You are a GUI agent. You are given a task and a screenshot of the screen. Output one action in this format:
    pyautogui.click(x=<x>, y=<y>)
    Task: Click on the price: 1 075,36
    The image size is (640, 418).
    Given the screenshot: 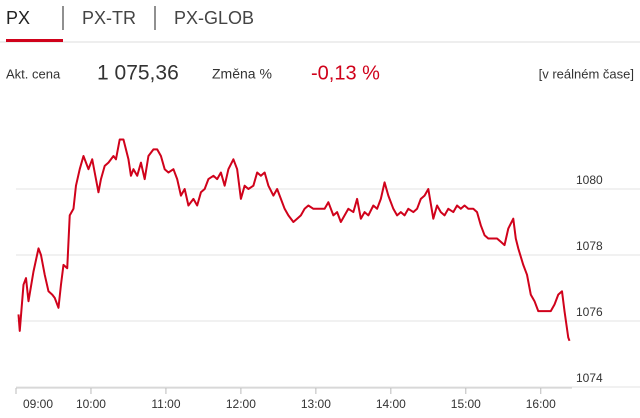 What is the action you would take?
    pyautogui.click(x=138, y=73)
    